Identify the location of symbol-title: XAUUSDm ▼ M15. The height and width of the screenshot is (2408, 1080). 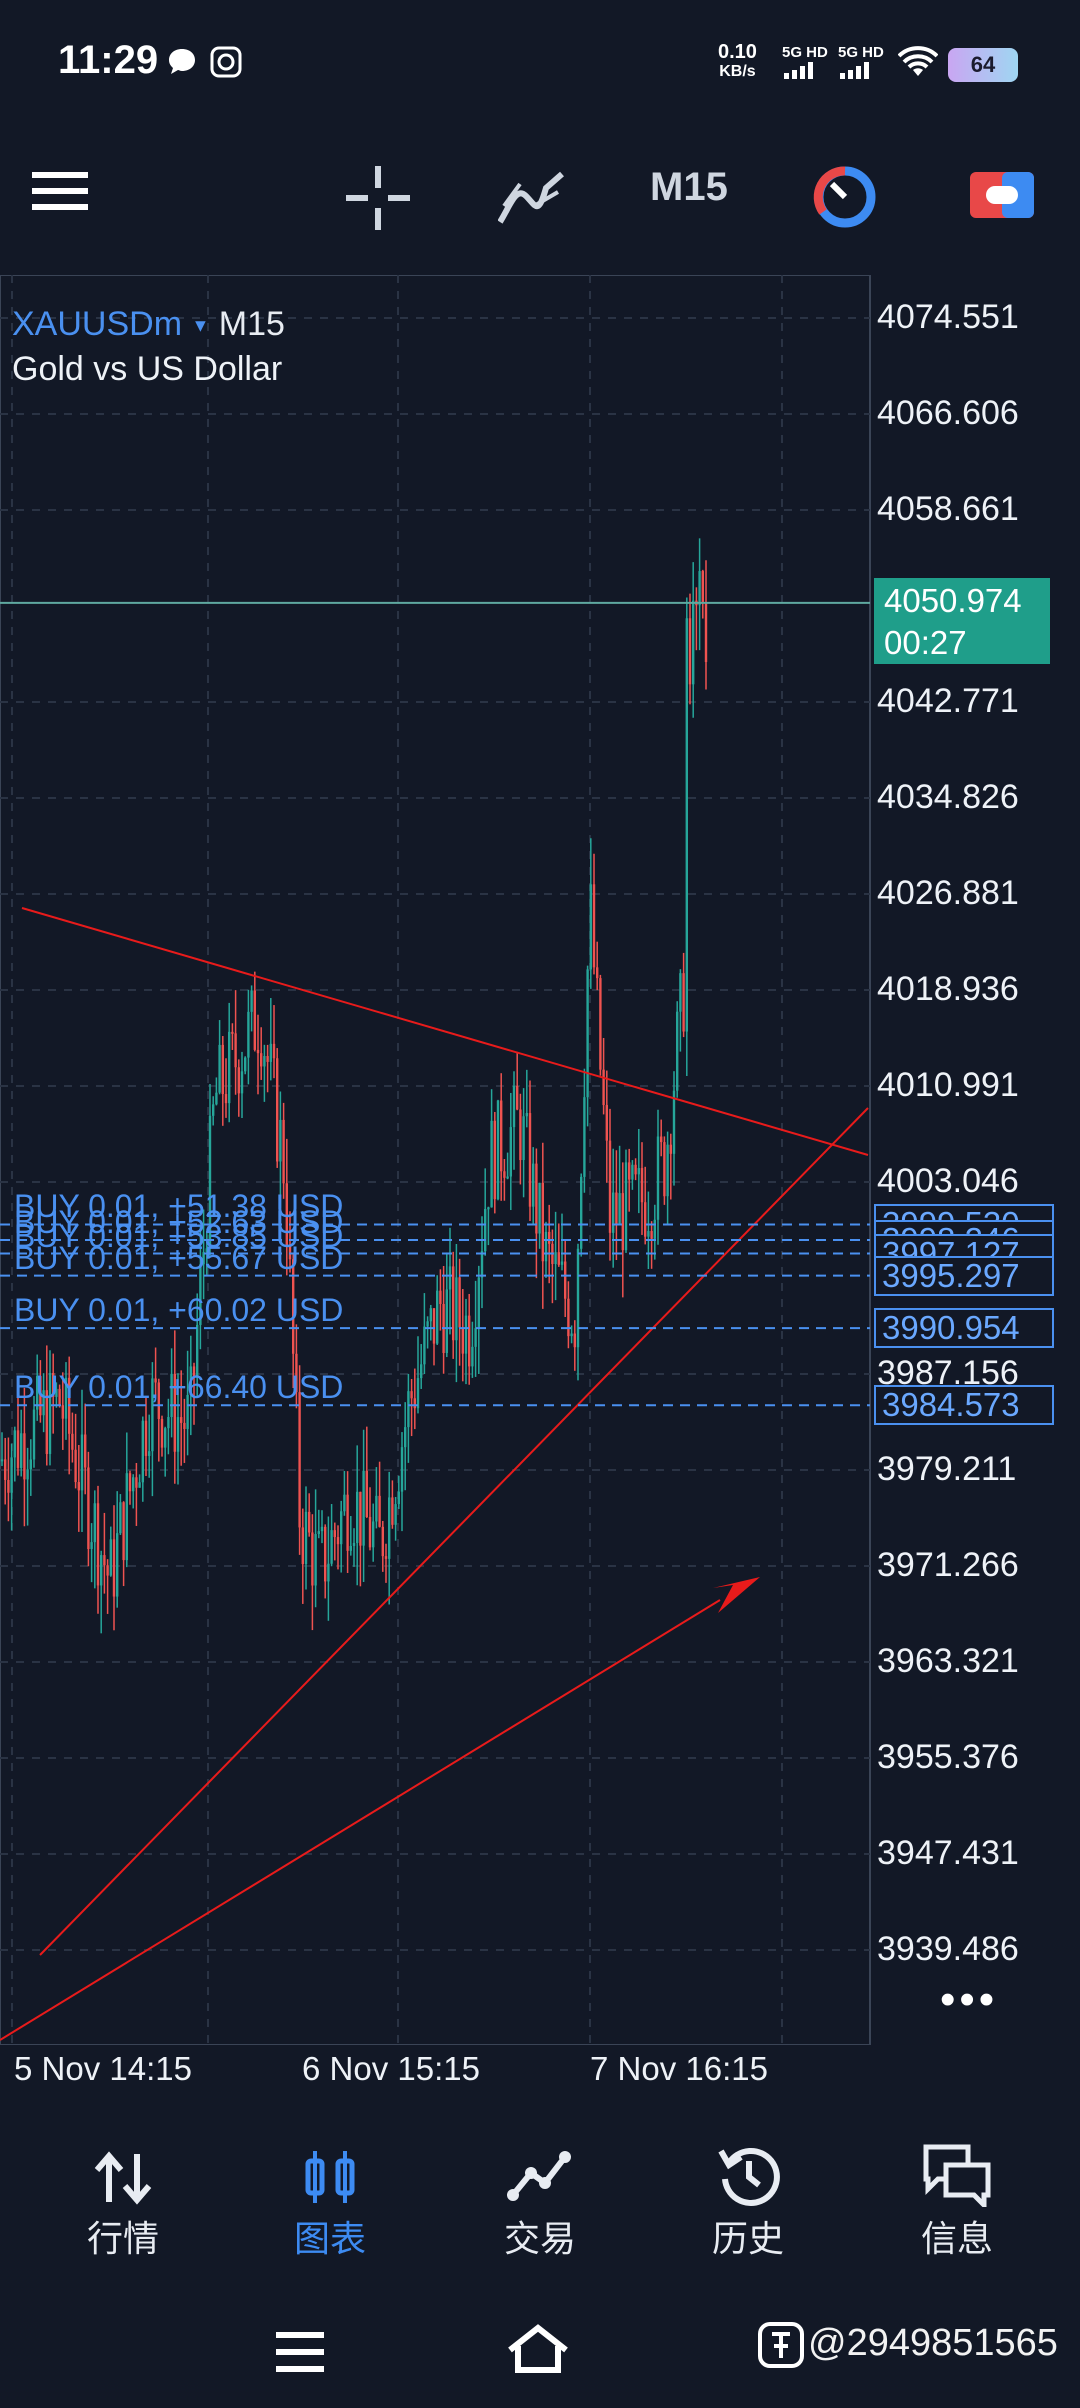
(148, 324).